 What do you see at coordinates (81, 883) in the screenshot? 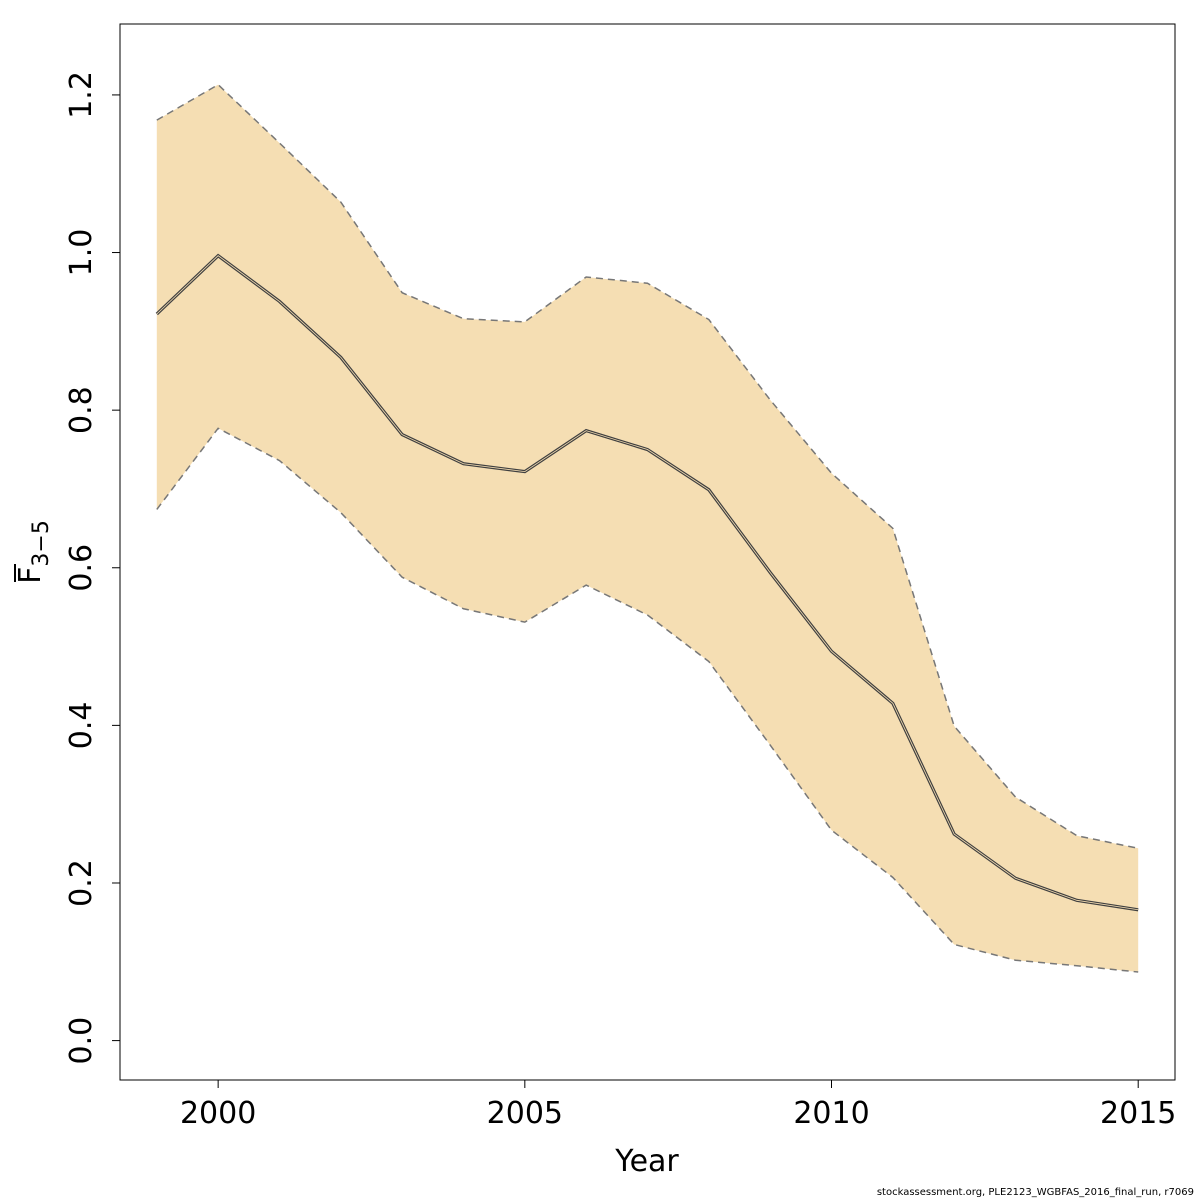
I see `y-tick-label: 0.2` at bounding box center [81, 883].